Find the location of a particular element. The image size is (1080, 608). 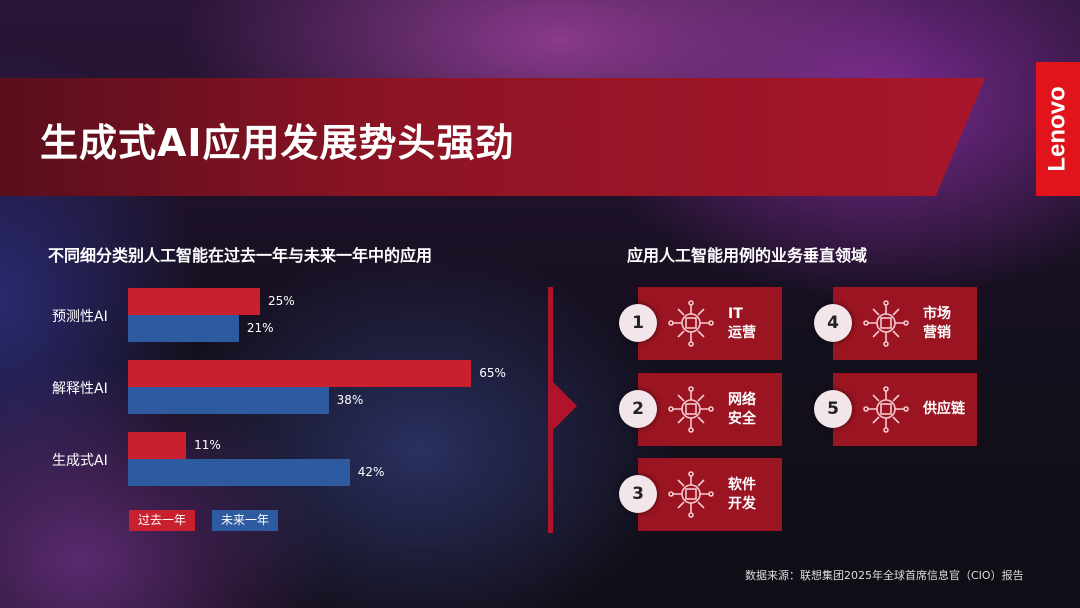

vertical-card: IT 运营 is located at coordinates (710, 323).